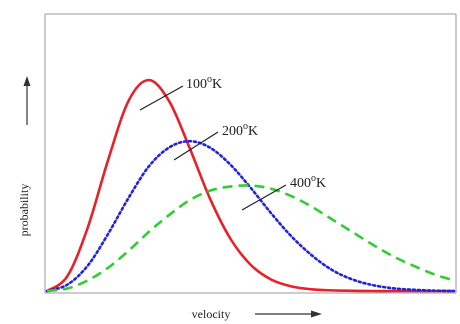  What do you see at coordinates (211, 314) in the screenshot?
I see `x-axis-label: velocity` at bounding box center [211, 314].